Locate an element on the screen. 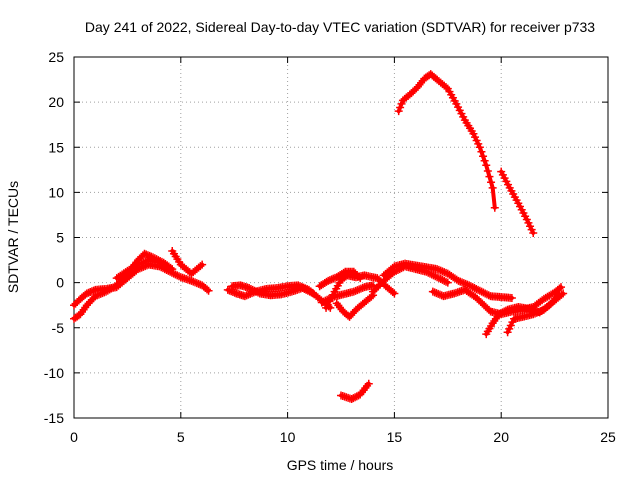  x-tick-label: 5 is located at coordinates (181, 437).